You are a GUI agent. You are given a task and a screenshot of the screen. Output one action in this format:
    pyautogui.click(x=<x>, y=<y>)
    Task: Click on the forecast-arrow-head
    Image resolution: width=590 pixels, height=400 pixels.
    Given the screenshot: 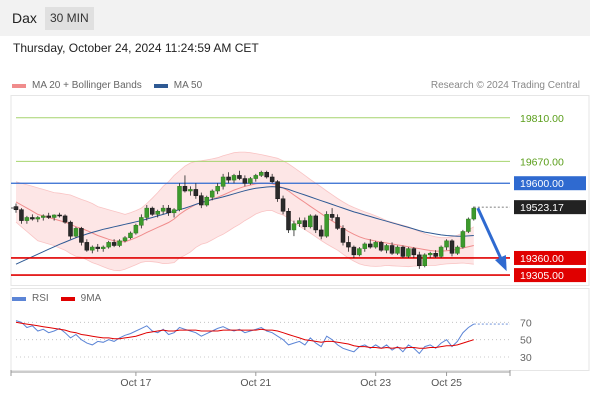 What is the action you would take?
    pyautogui.click(x=500, y=263)
    